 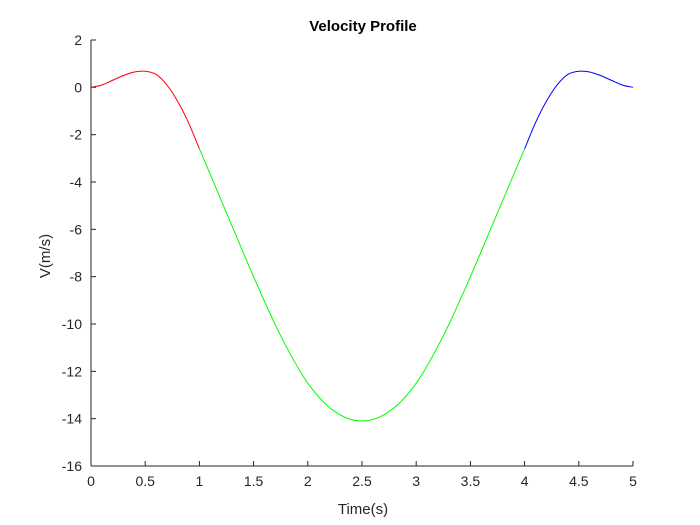 What do you see at coordinates (362, 481) in the screenshot?
I see `x-tick-label: 2.5` at bounding box center [362, 481].